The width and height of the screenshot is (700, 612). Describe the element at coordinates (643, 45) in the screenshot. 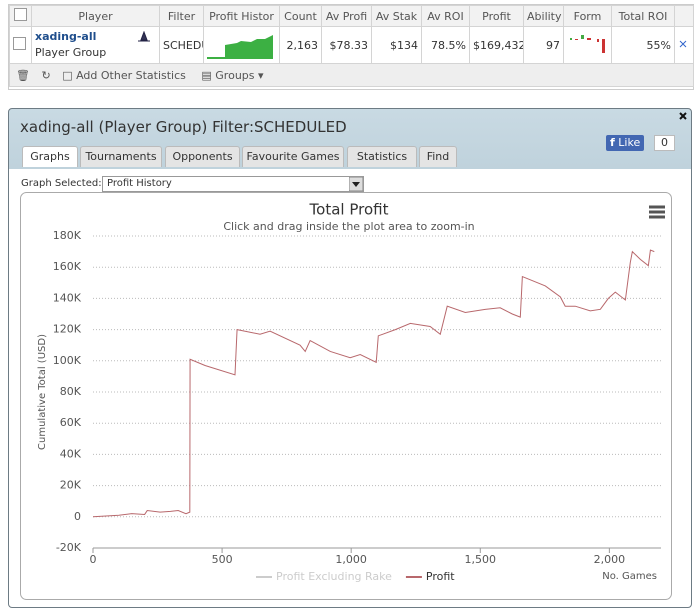

I see `total-roi-cell: 55%` at that location.